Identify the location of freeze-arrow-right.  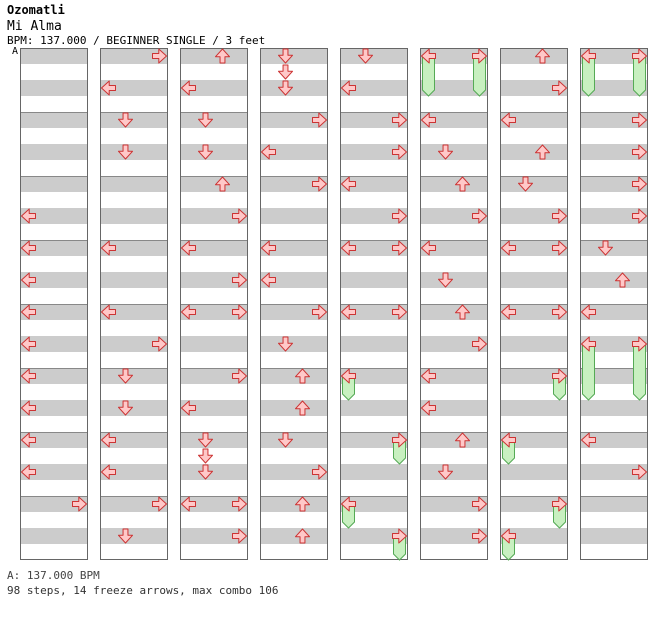
(639, 72).